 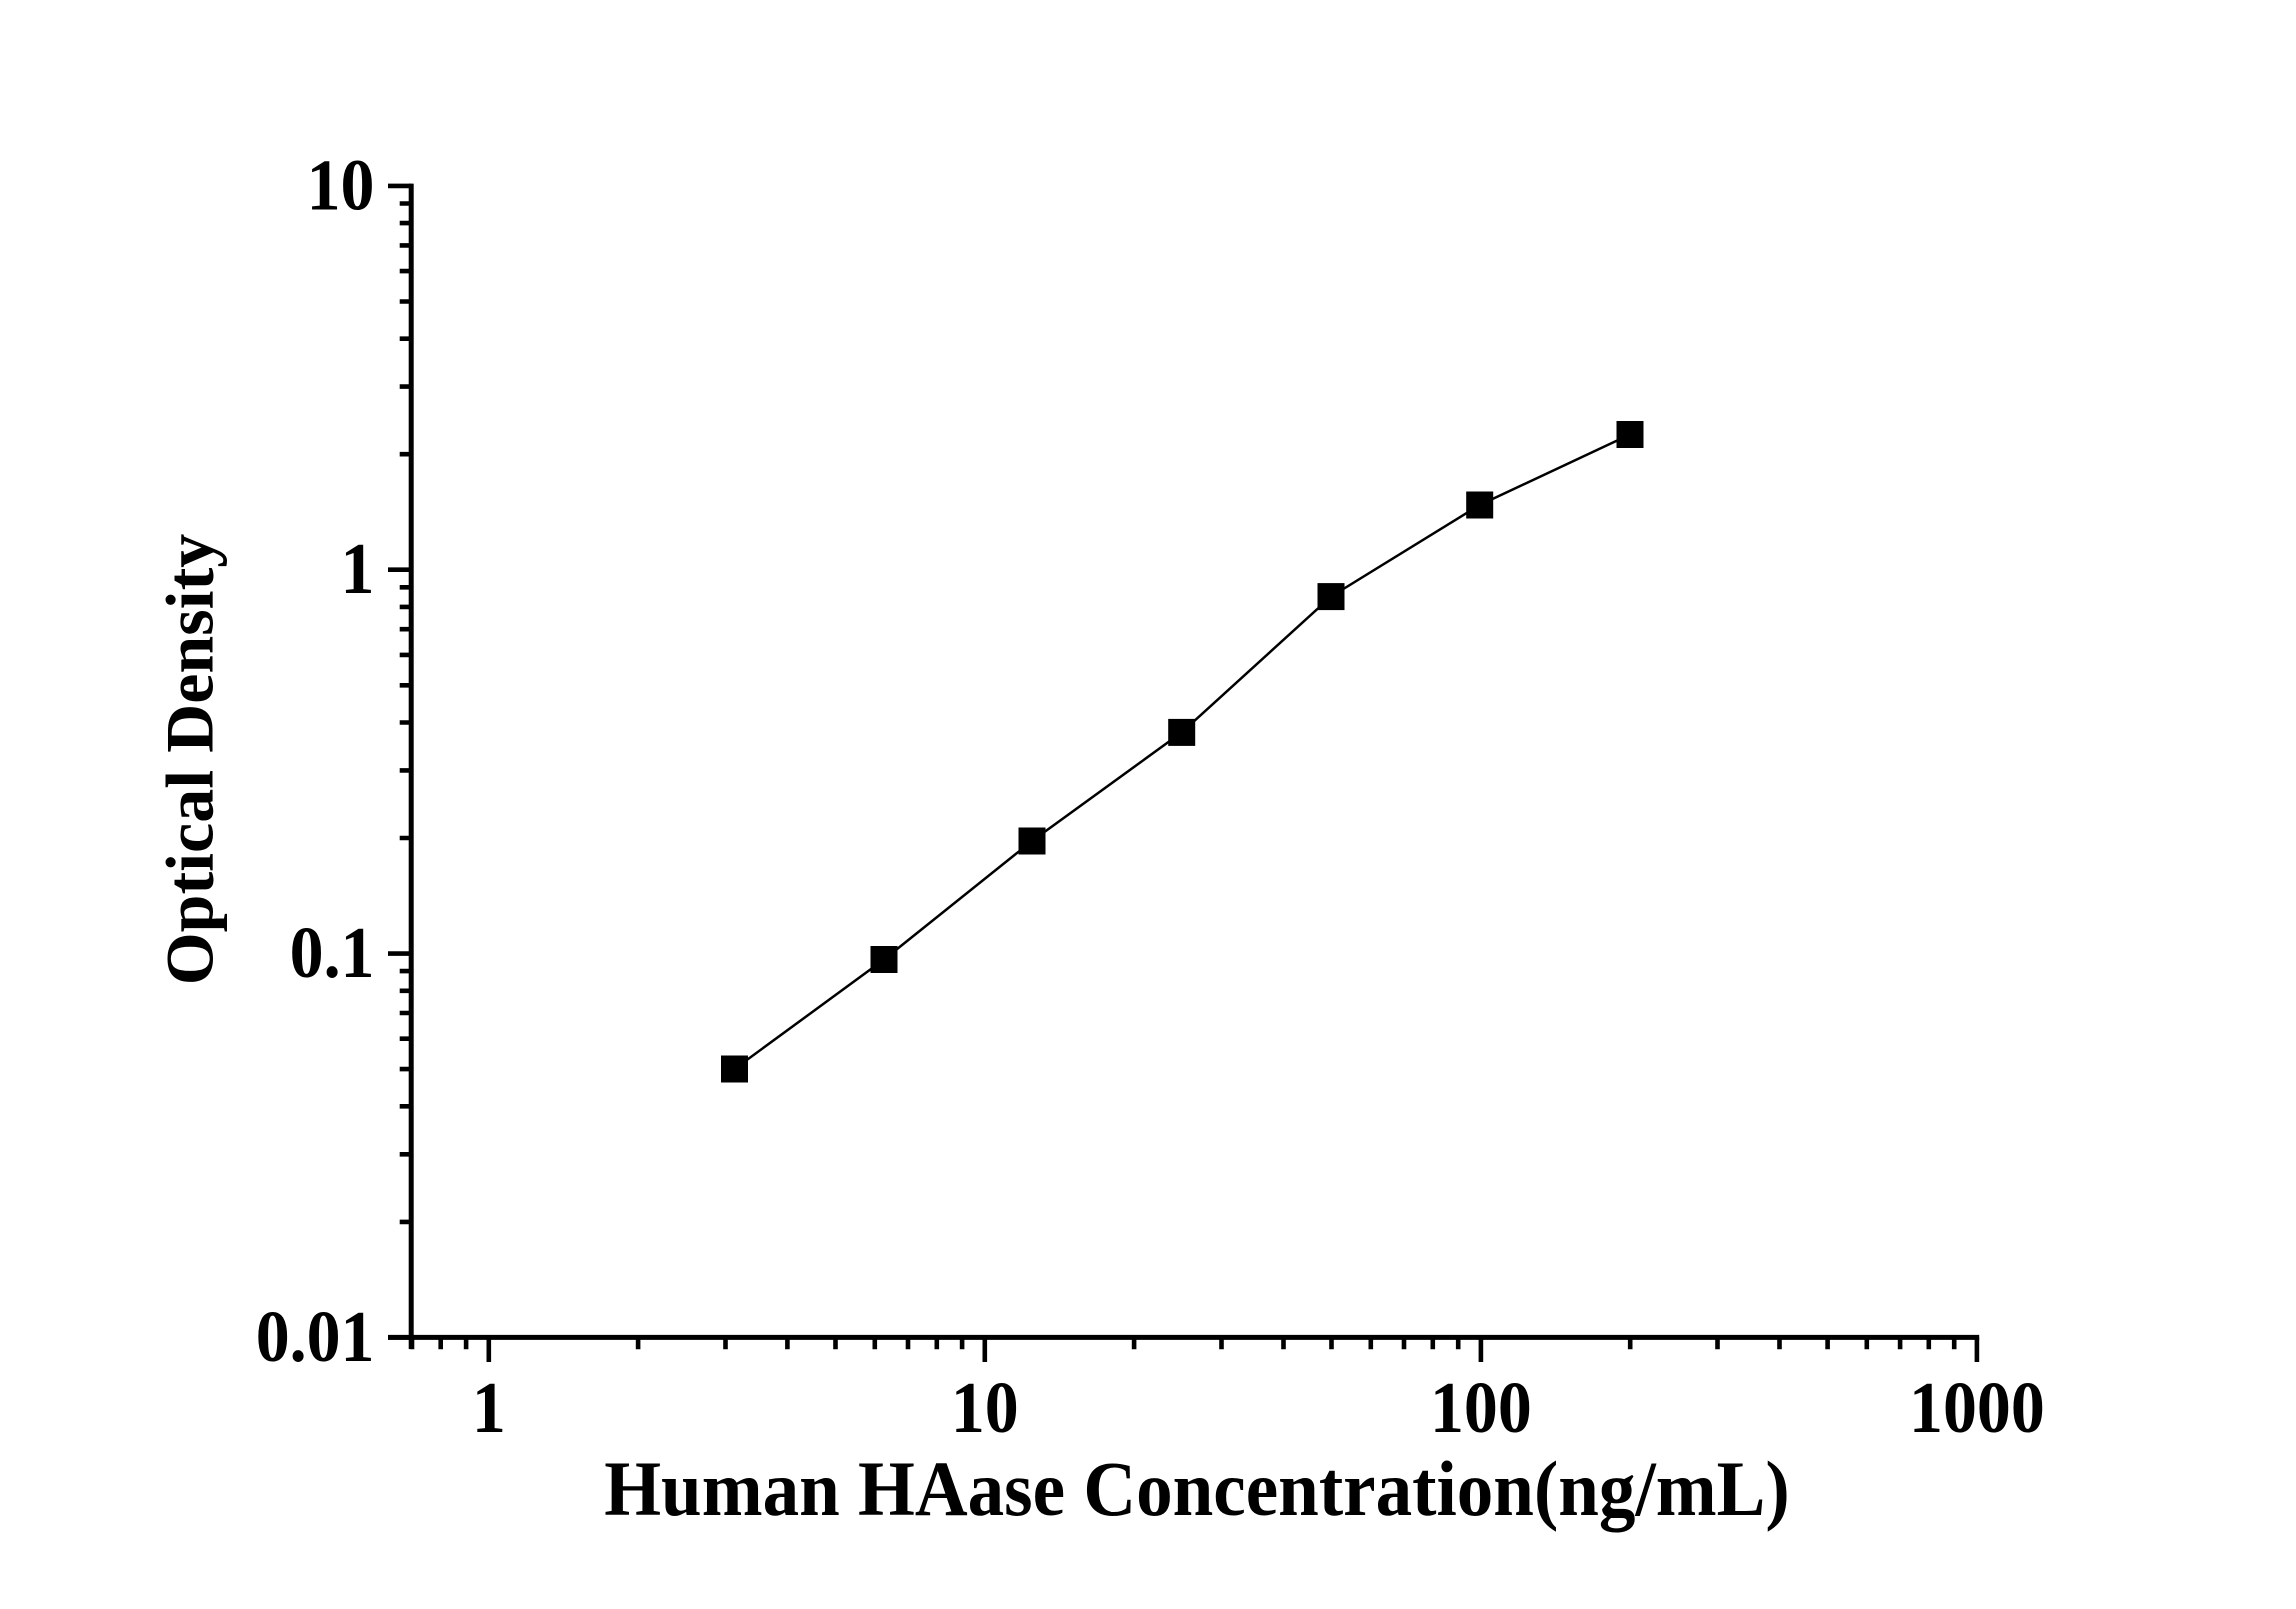 I want to click on svg-text: 0.1, so click(x=332, y=953).